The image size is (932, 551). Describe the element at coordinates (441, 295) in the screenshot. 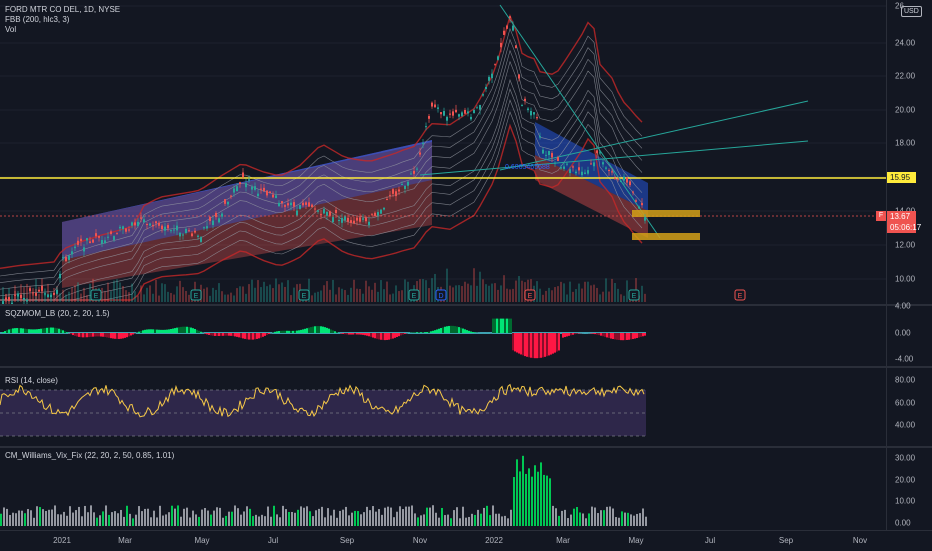

I see `event-marker: D` at that location.